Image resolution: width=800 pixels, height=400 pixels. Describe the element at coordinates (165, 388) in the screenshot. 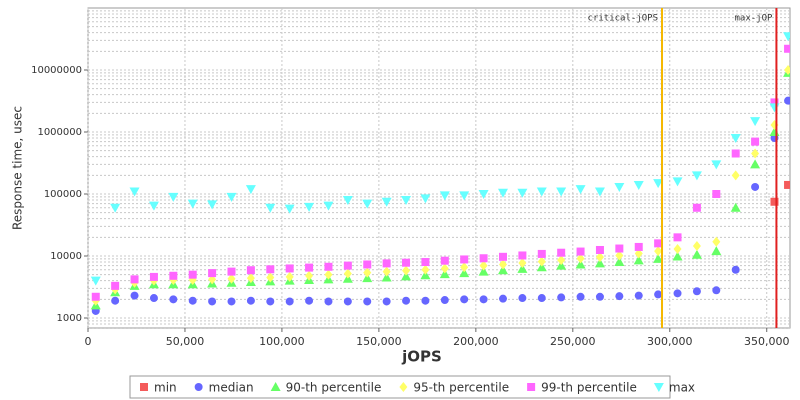

I see `legend-label: min` at that location.